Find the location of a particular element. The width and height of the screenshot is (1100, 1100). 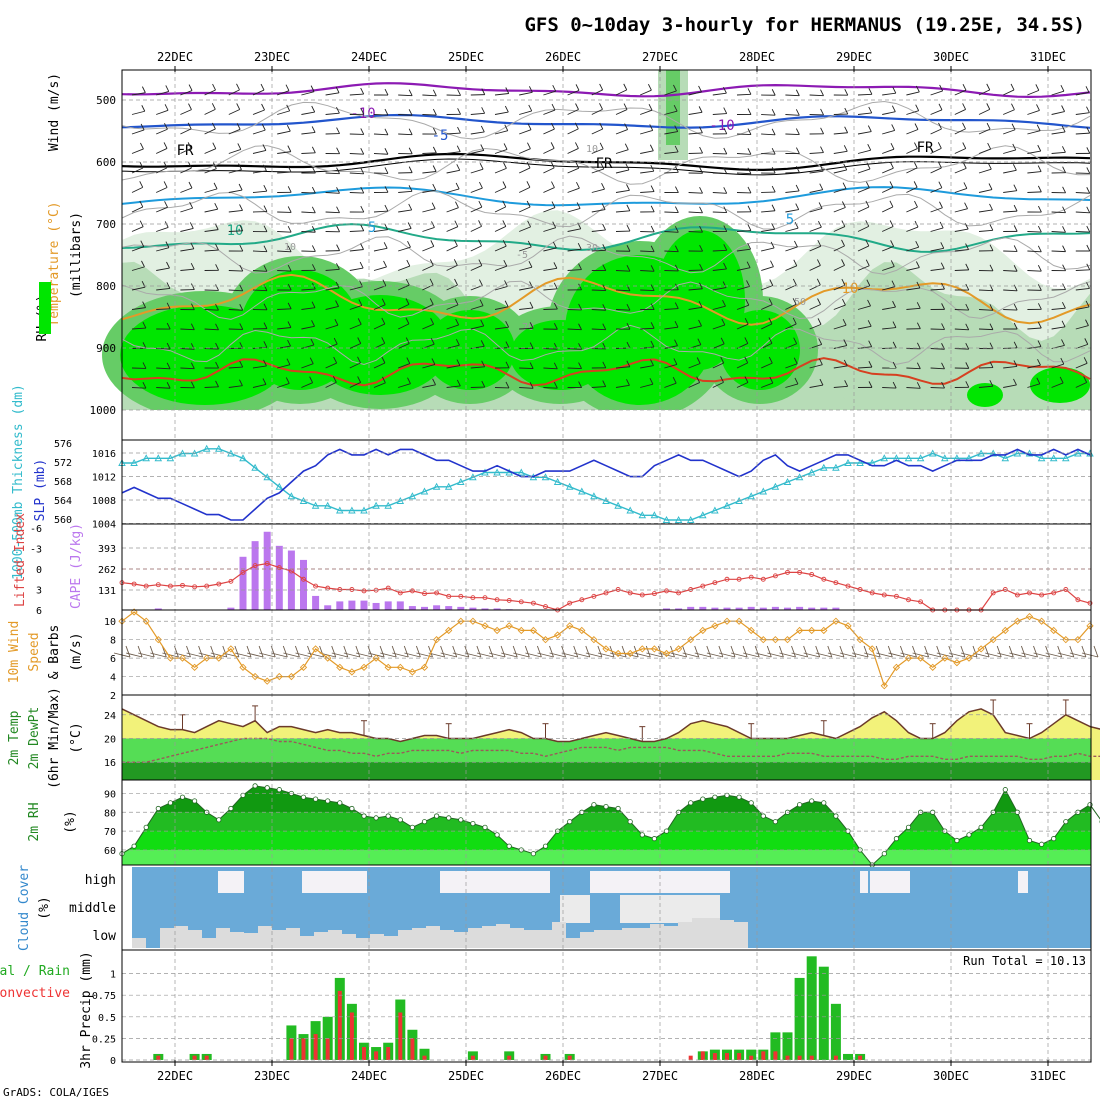

precip-tick-label: 0.25 is located at coordinates (104, 1039).